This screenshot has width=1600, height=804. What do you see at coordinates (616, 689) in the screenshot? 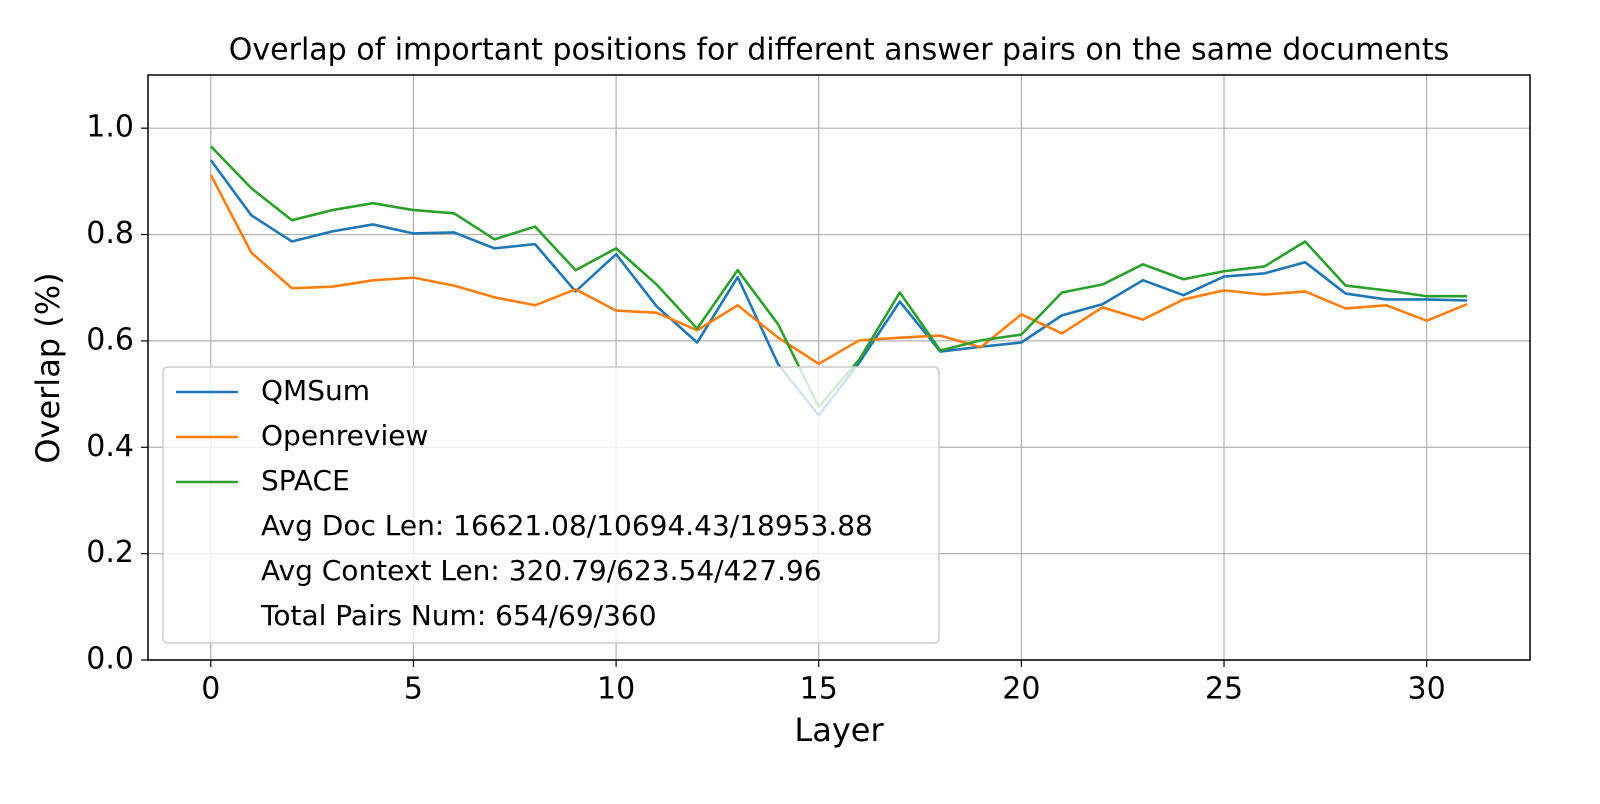
I see `x-tick-label: 10` at bounding box center [616, 689].